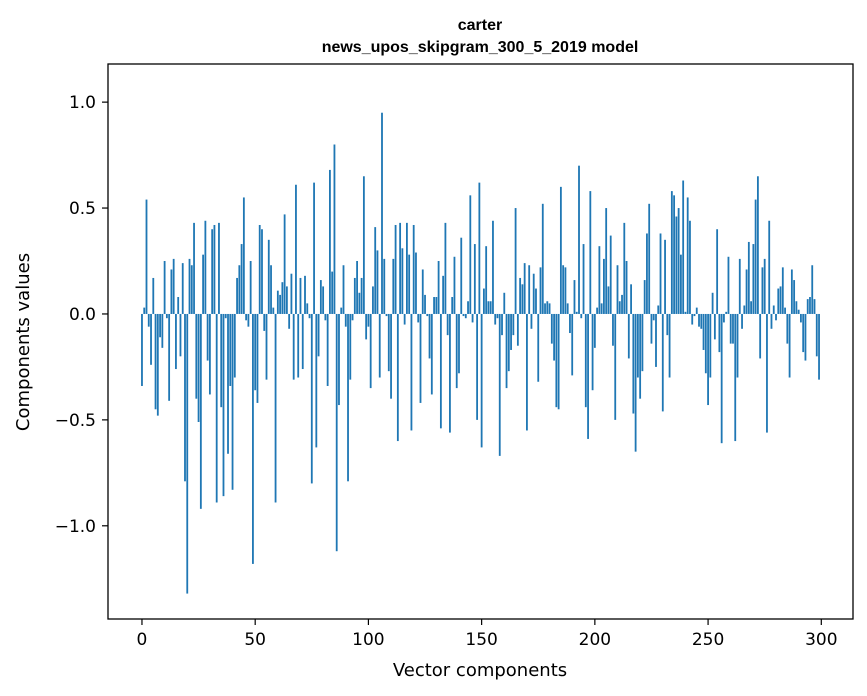 This screenshot has height=696, width=867. I want to click on x-tick-label: 250, so click(708, 640).